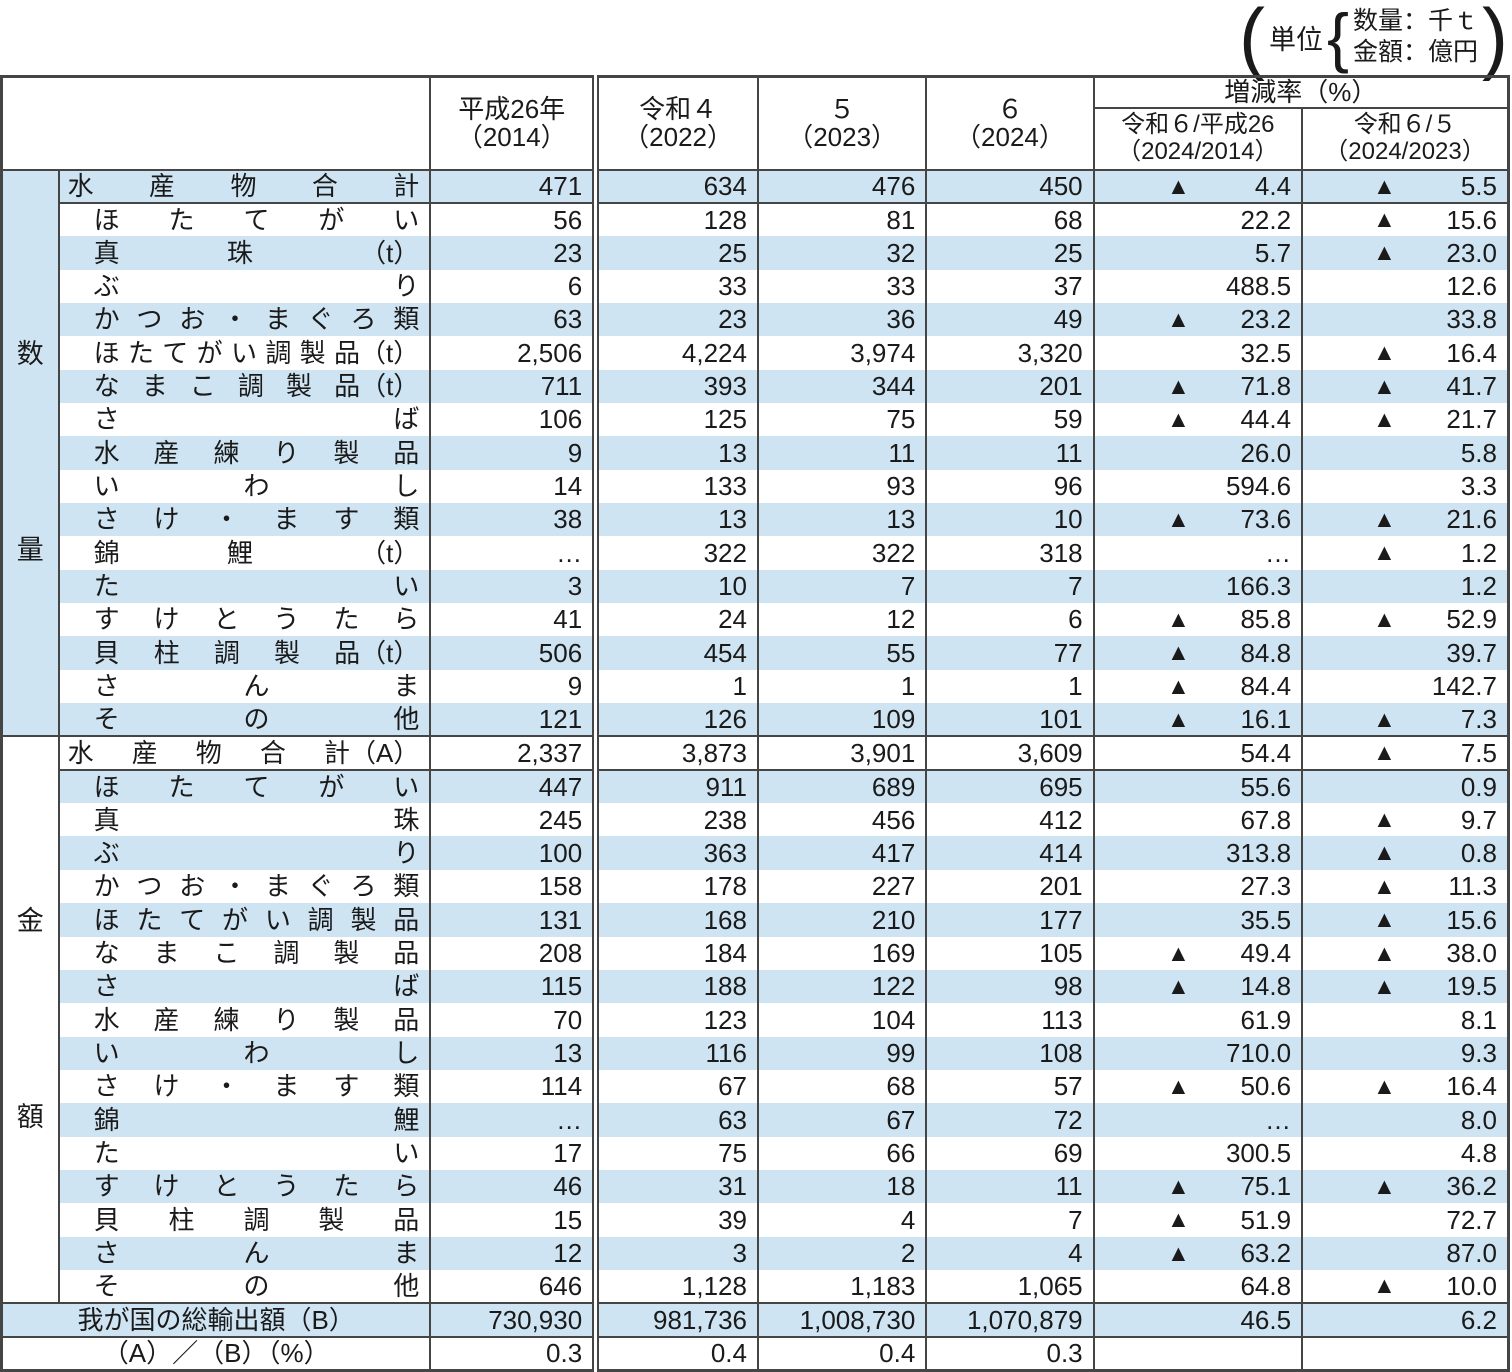 This screenshot has height=1372, width=1512. Describe the element at coordinates (1405, 486) in the screenshot. I see `rate-cell: 3.3` at that location.